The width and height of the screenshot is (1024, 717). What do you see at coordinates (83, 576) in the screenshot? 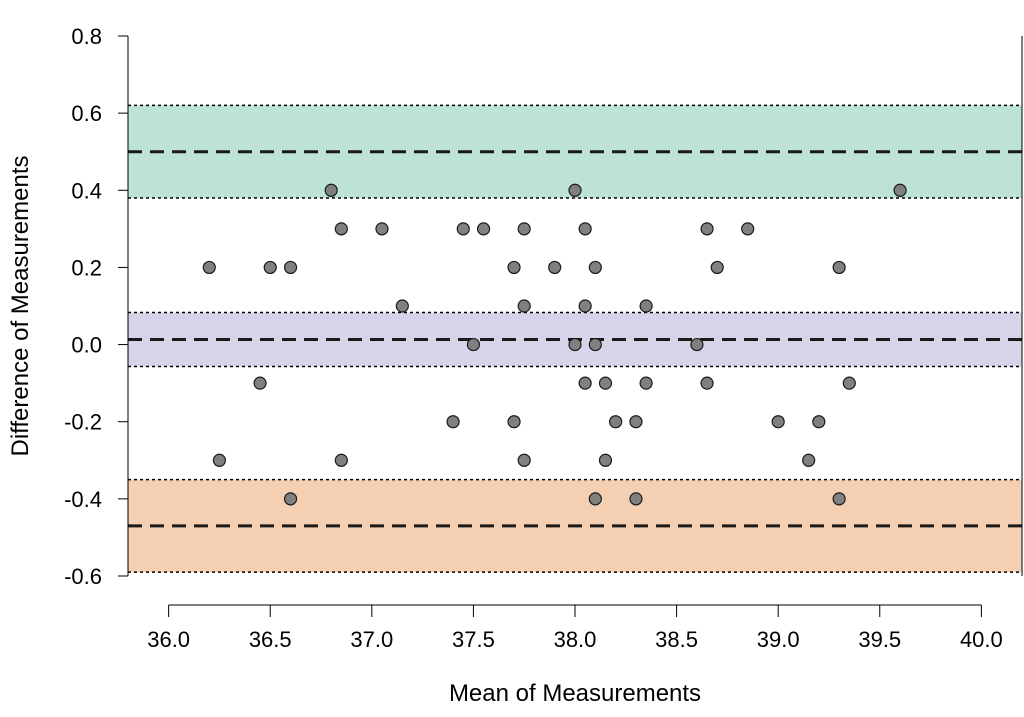
I see `y-tick-label: -0.6` at bounding box center [83, 576].